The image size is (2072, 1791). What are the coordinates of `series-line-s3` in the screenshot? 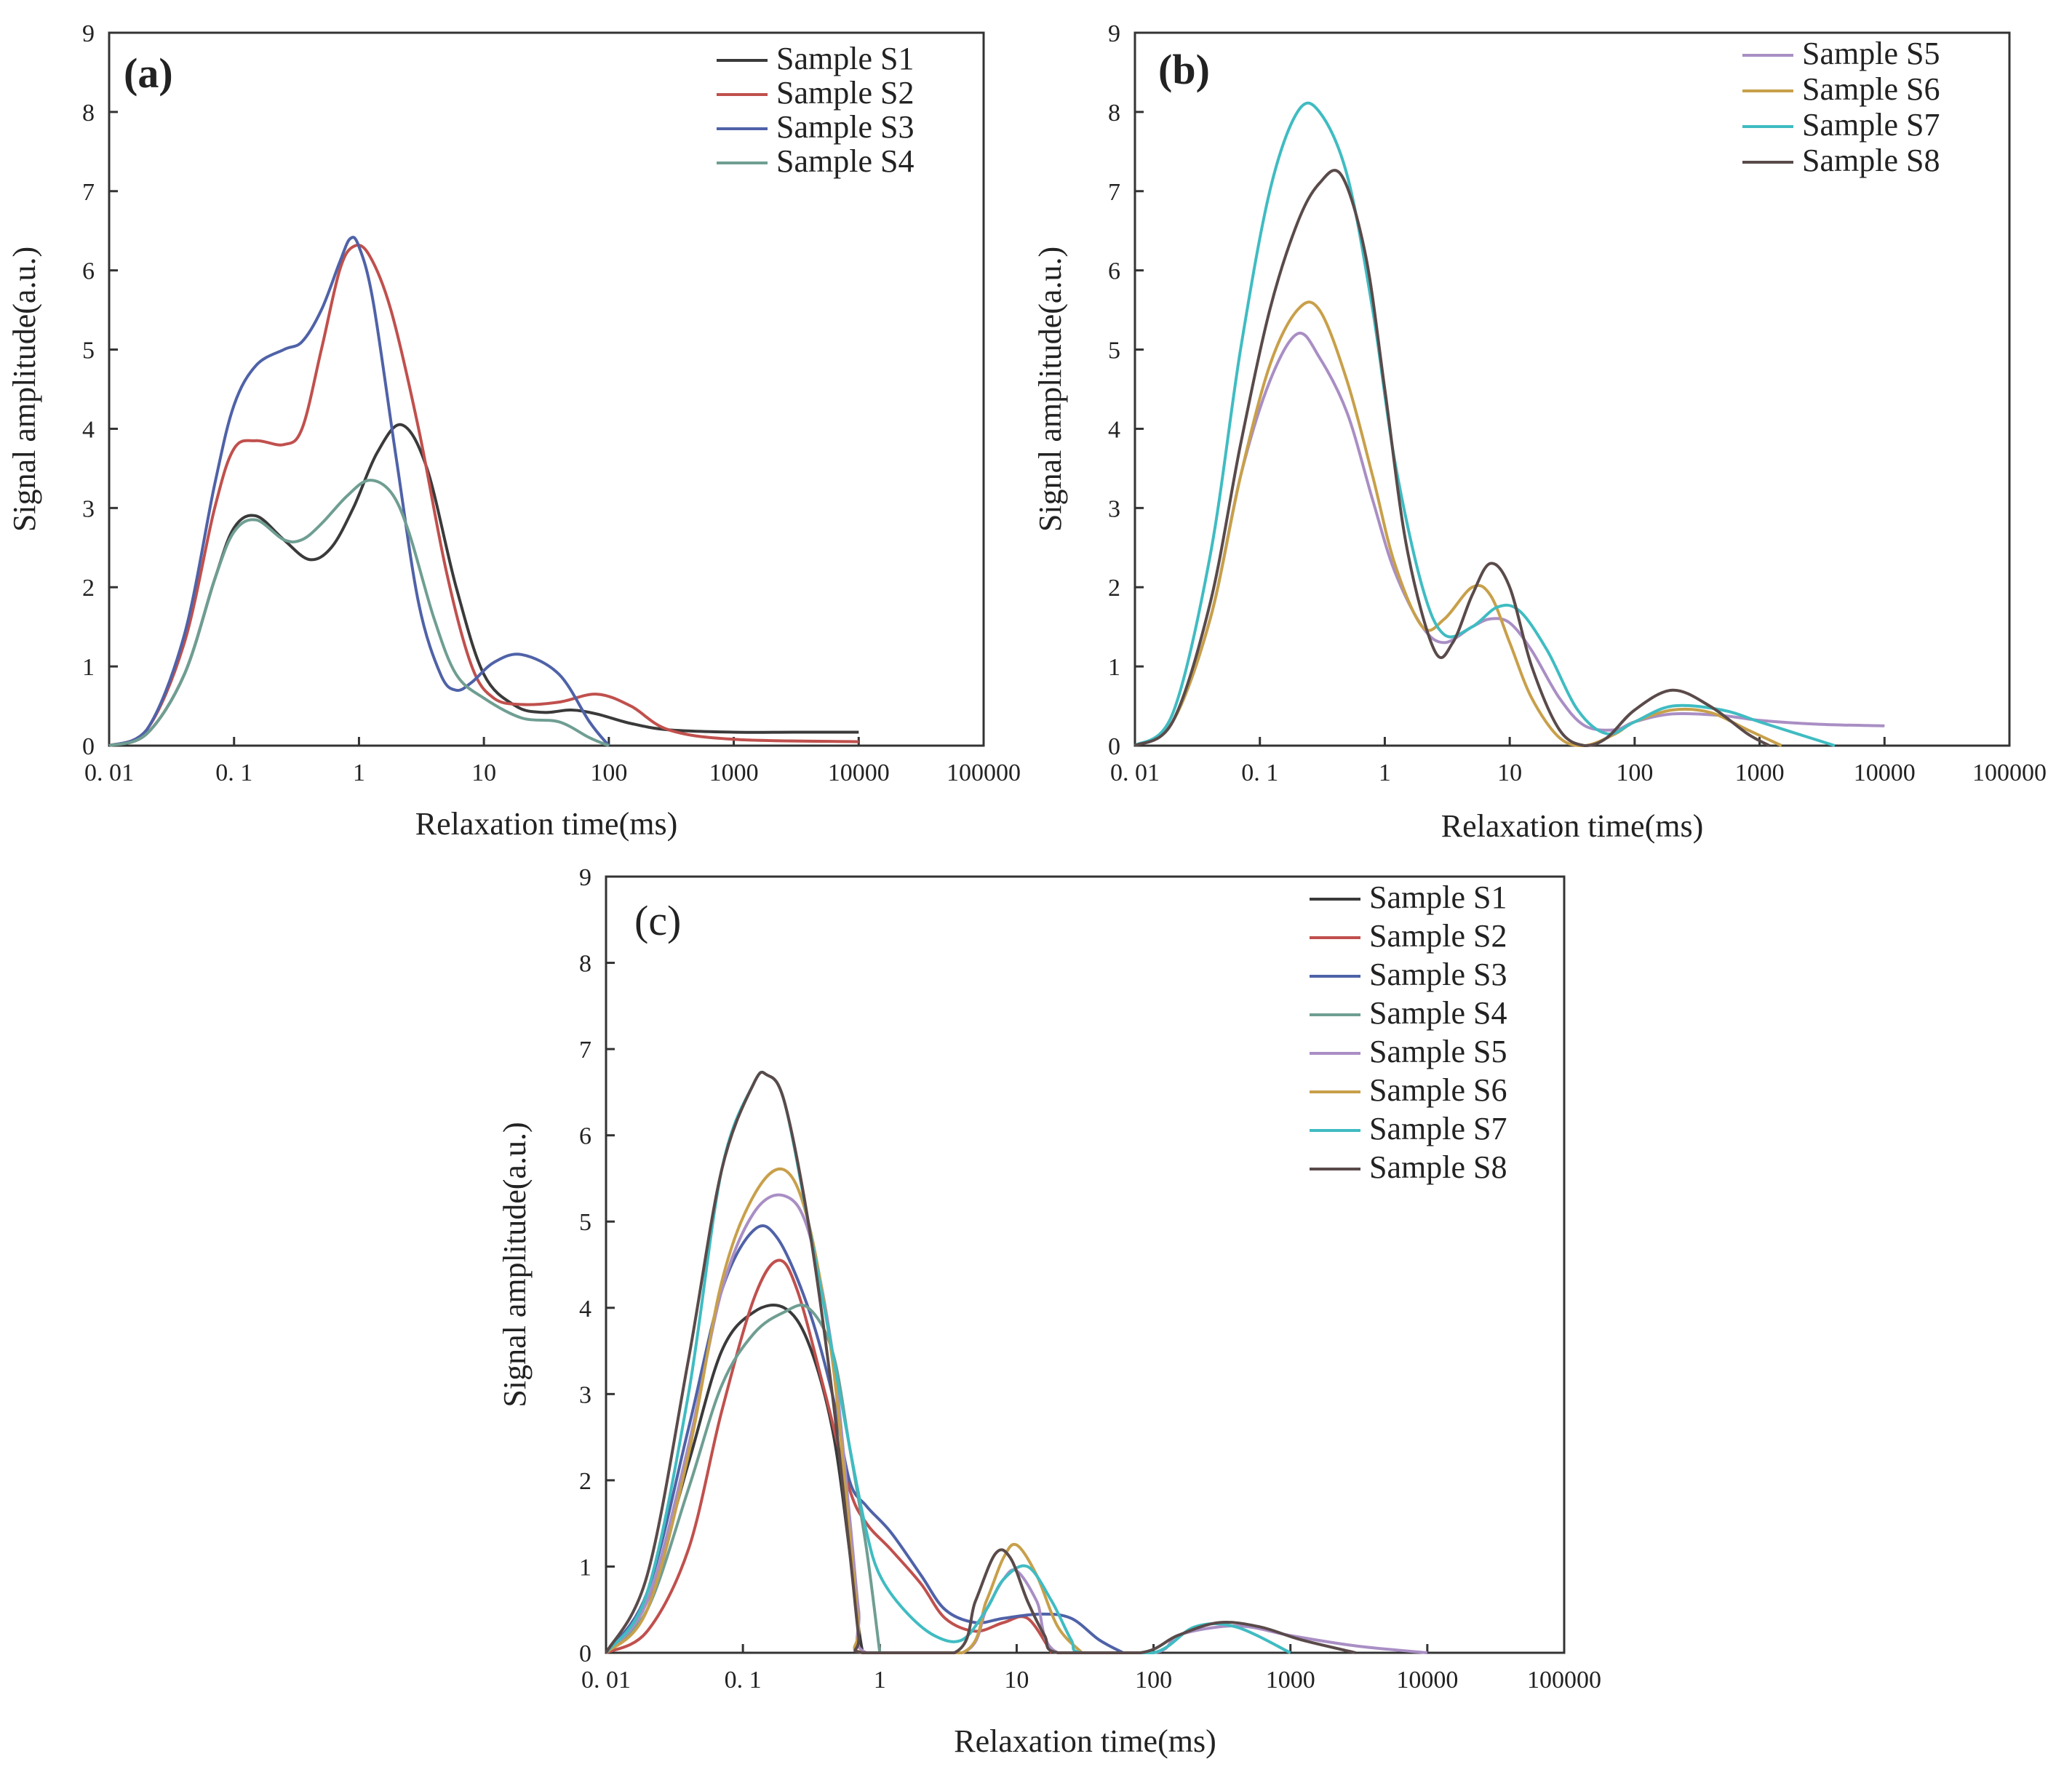 It's located at (359, 492).